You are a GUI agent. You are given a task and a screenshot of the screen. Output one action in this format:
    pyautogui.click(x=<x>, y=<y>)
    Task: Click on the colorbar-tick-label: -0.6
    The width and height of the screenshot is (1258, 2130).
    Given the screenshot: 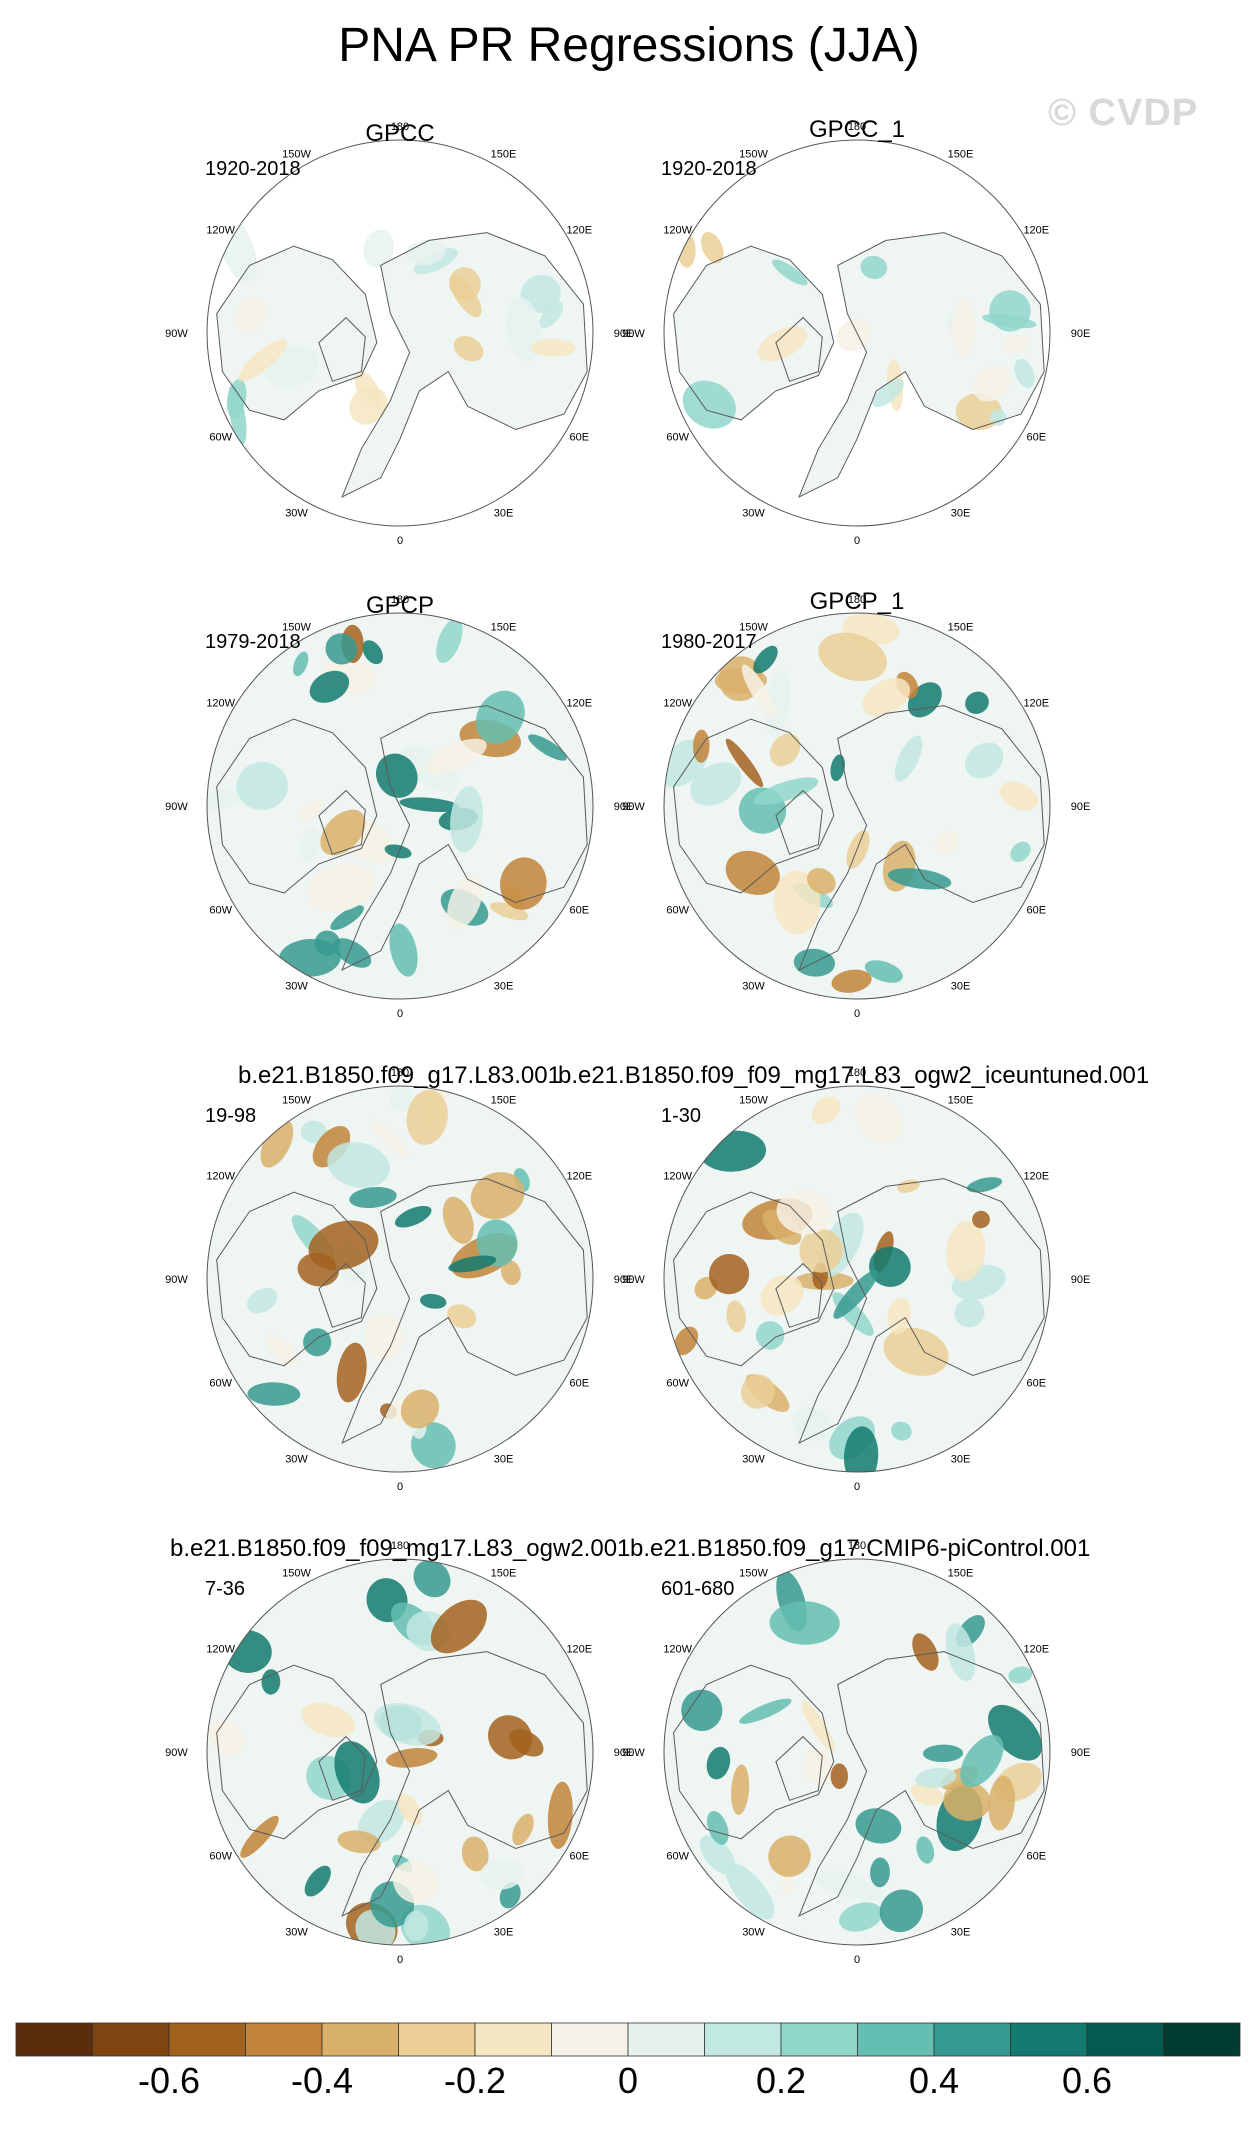 What is the action you would take?
    pyautogui.click(x=169, y=2080)
    